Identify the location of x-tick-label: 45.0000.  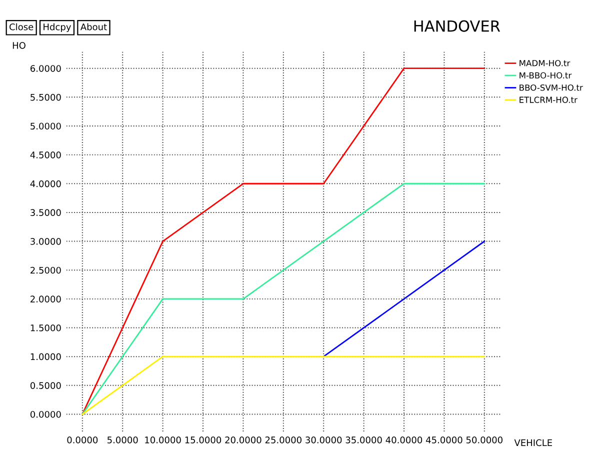
(444, 440).